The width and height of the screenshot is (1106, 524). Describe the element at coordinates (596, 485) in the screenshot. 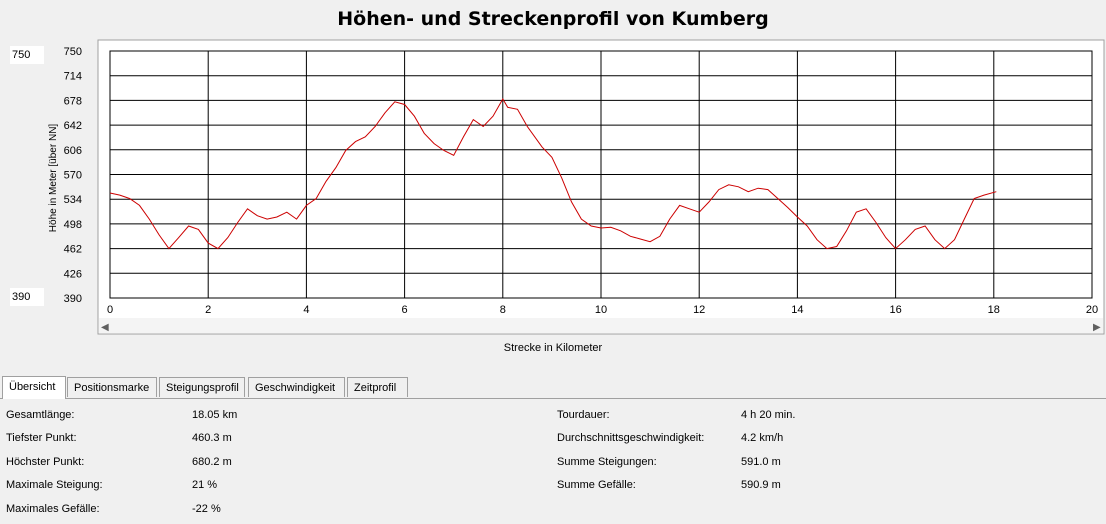

I see `stat-label: Summe Gefälle:` at that location.